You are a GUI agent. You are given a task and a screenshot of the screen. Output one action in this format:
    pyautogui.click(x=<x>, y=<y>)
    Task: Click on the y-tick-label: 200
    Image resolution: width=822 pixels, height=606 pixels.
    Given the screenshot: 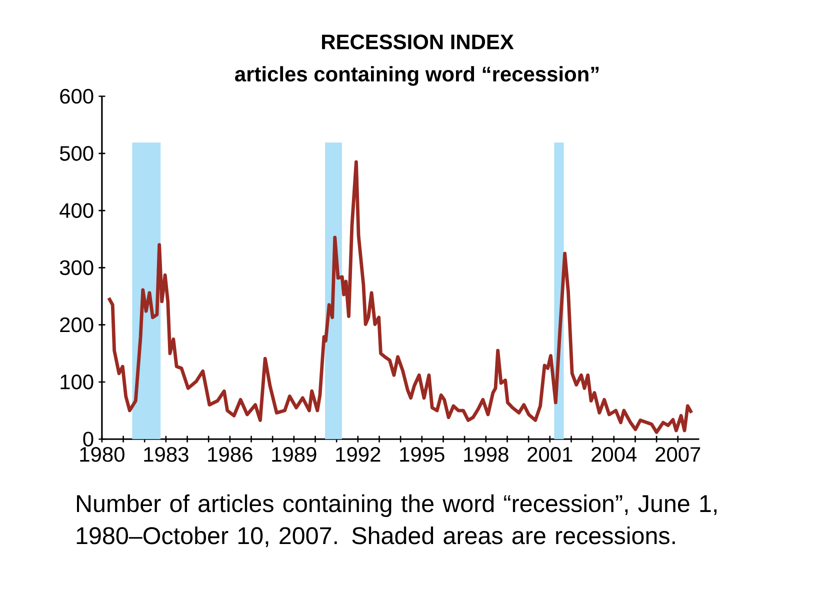 What is the action you would take?
    pyautogui.click(x=77, y=324)
    